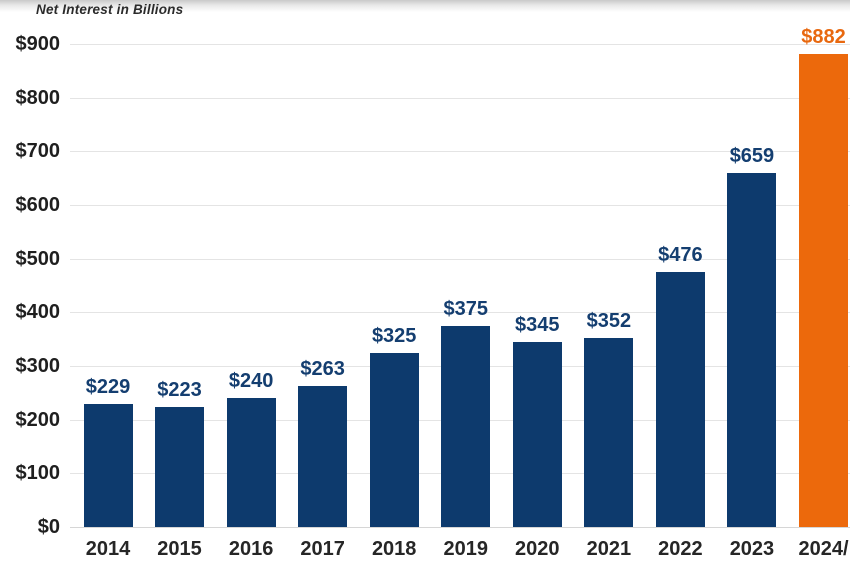  What do you see at coordinates (38, 419) in the screenshot?
I see `y-tick-label: $200` at bounding box center [38, 419].